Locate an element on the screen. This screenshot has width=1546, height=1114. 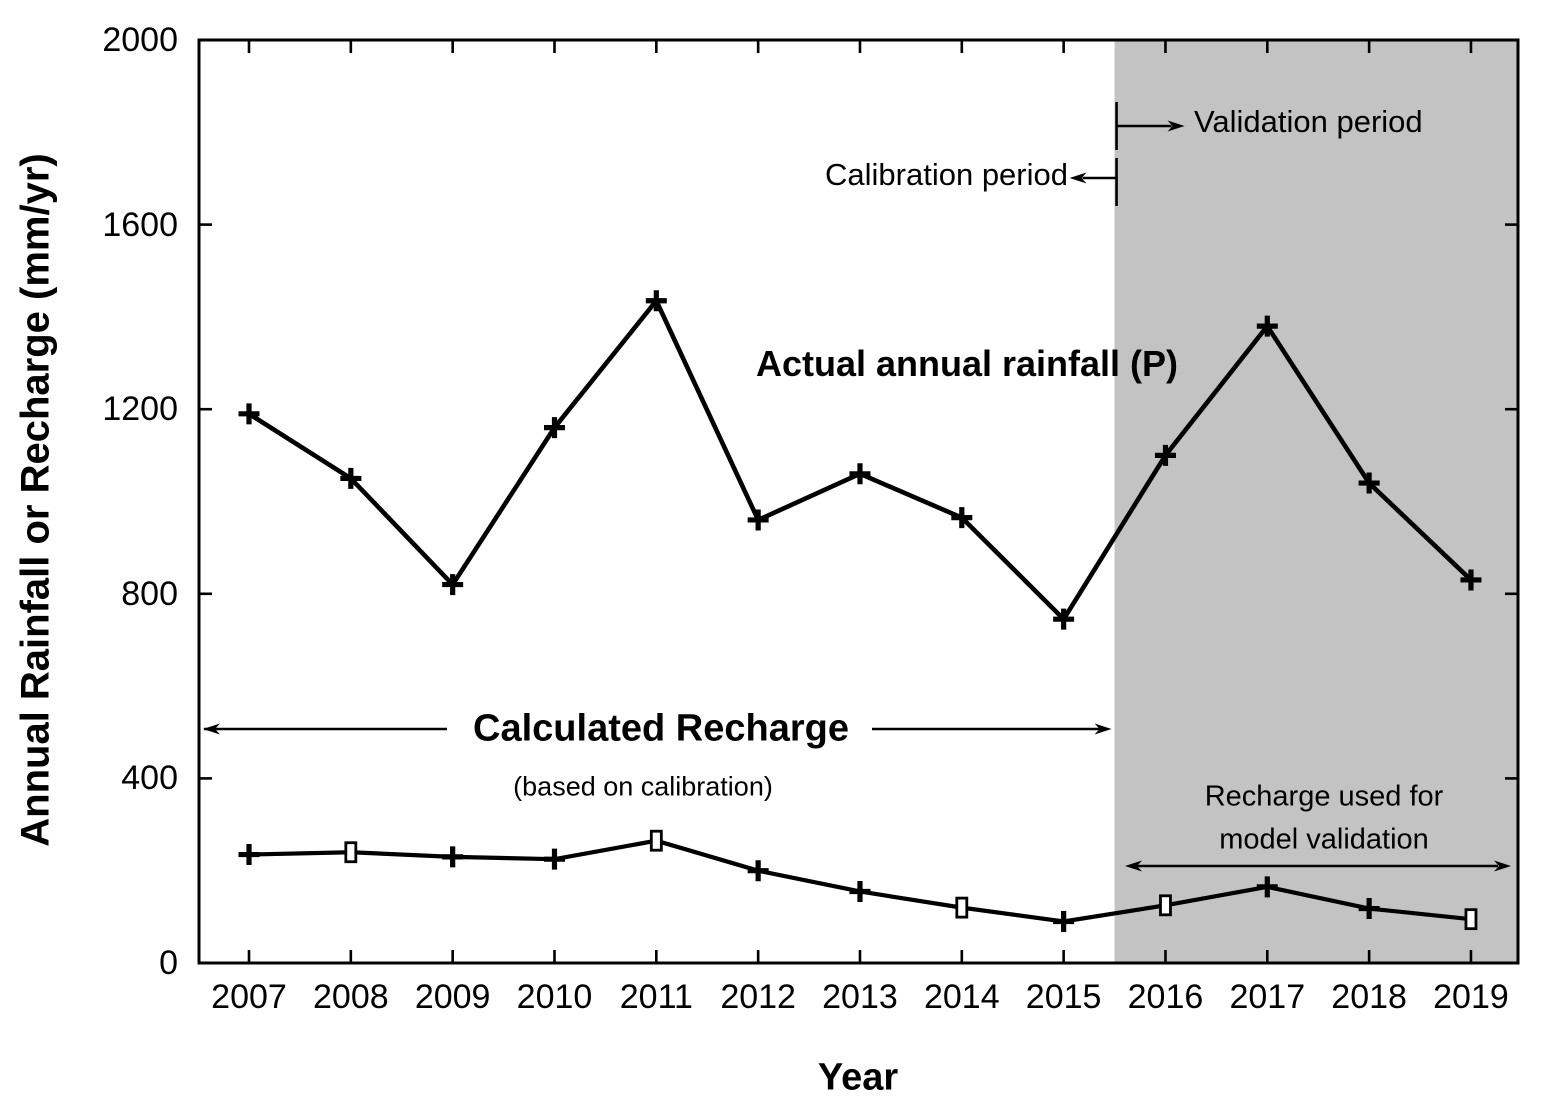
rainfall-series-label: Actual annual rainfall (P) is located at coordinates (967, 363).